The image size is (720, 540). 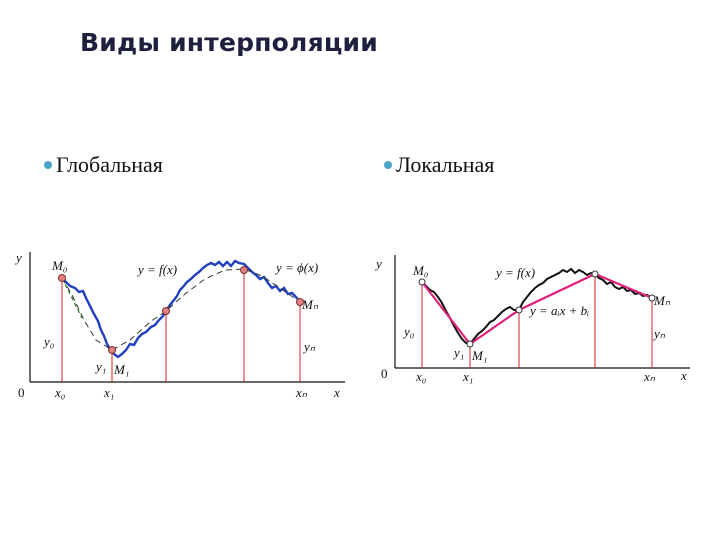 I want to click on start-segment, so click(x=72, y=298).